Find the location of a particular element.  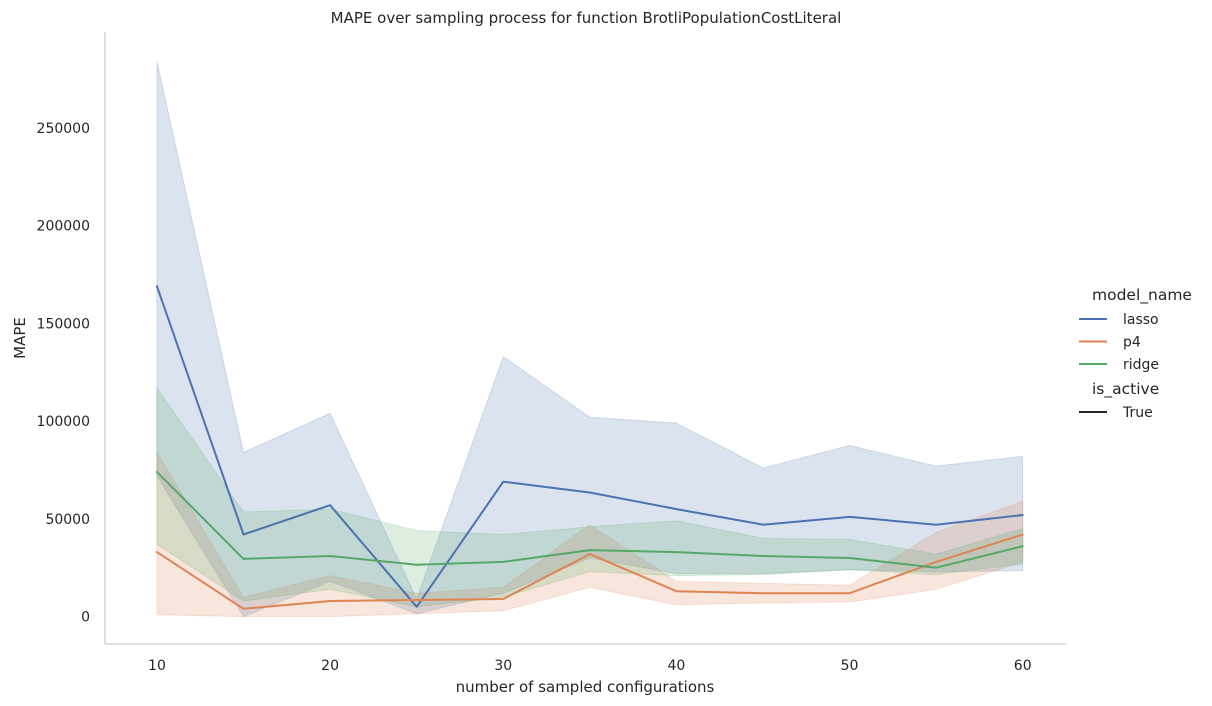

legend-label-lasso: lasso is located at coordinates (1141, 320).